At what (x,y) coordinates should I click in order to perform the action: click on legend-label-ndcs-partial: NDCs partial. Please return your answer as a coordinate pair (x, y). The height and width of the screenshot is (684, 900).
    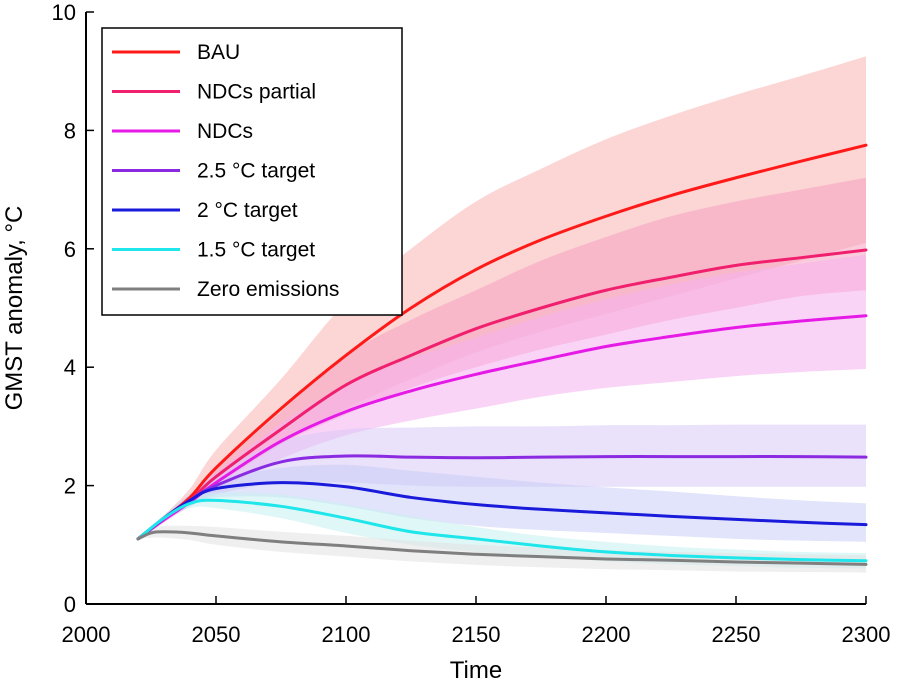
    Looking at the image, I should click on (256, 92).